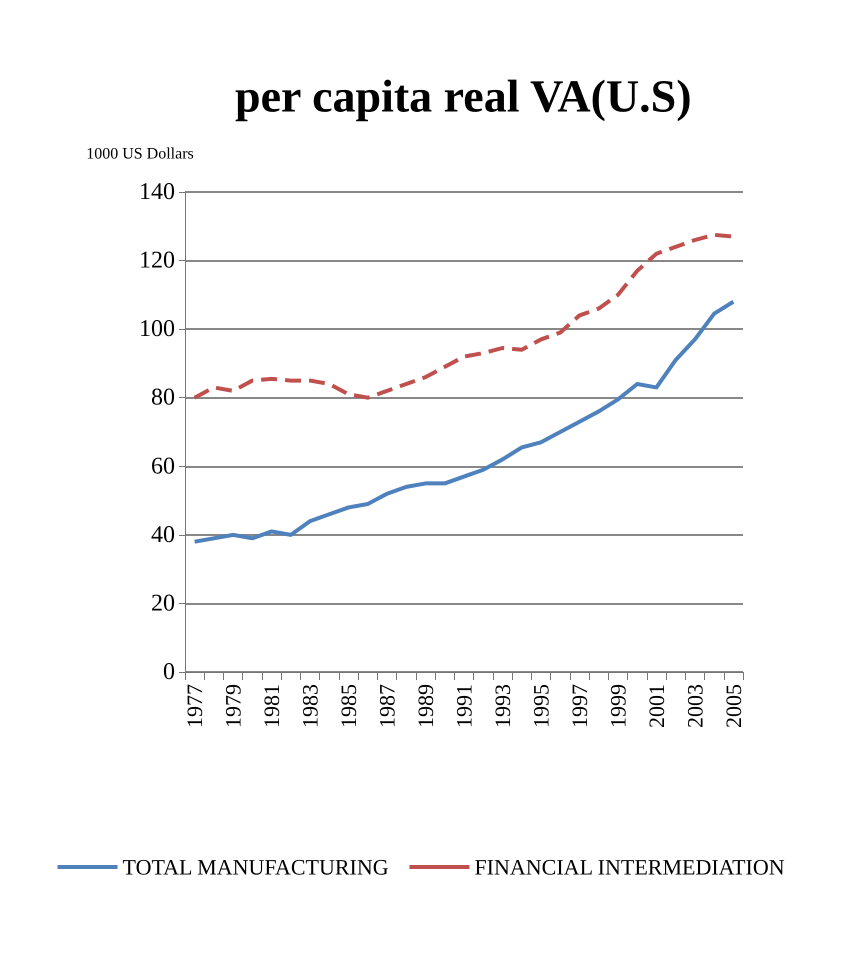 Image resolution: width=843 pixels, height=953 pixels. I want to click on legend-label: TOTAL MANUFACTURING, so click(255, 867).